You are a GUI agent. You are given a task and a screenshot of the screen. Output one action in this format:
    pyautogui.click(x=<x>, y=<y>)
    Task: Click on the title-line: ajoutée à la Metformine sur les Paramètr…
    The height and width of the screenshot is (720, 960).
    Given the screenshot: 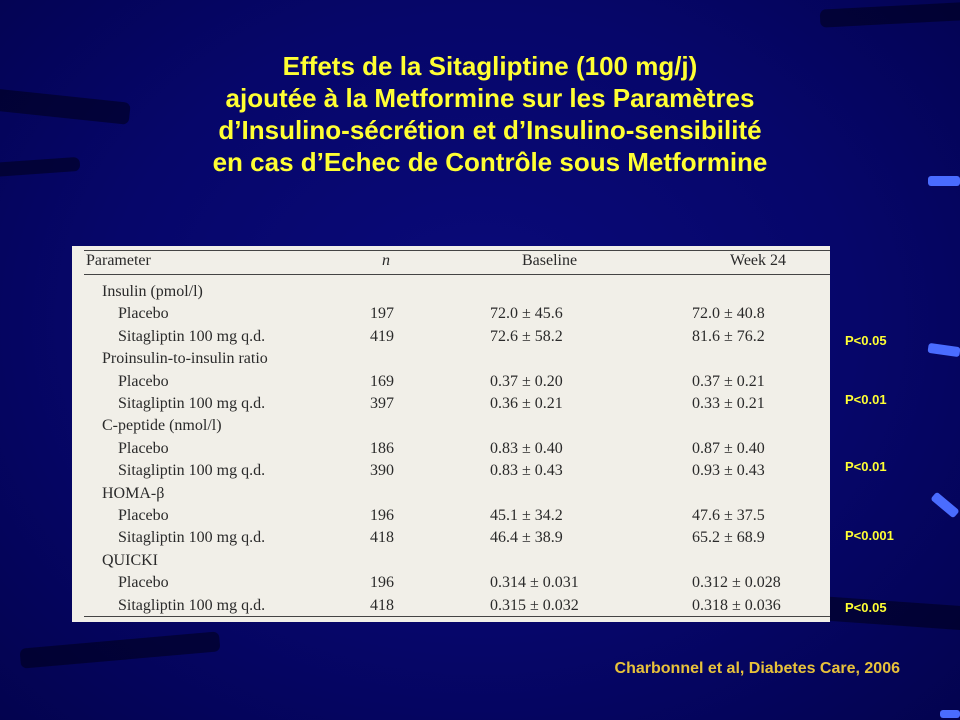 What is the action you would take?
    pyautogui.click(x=490, y=98)
    